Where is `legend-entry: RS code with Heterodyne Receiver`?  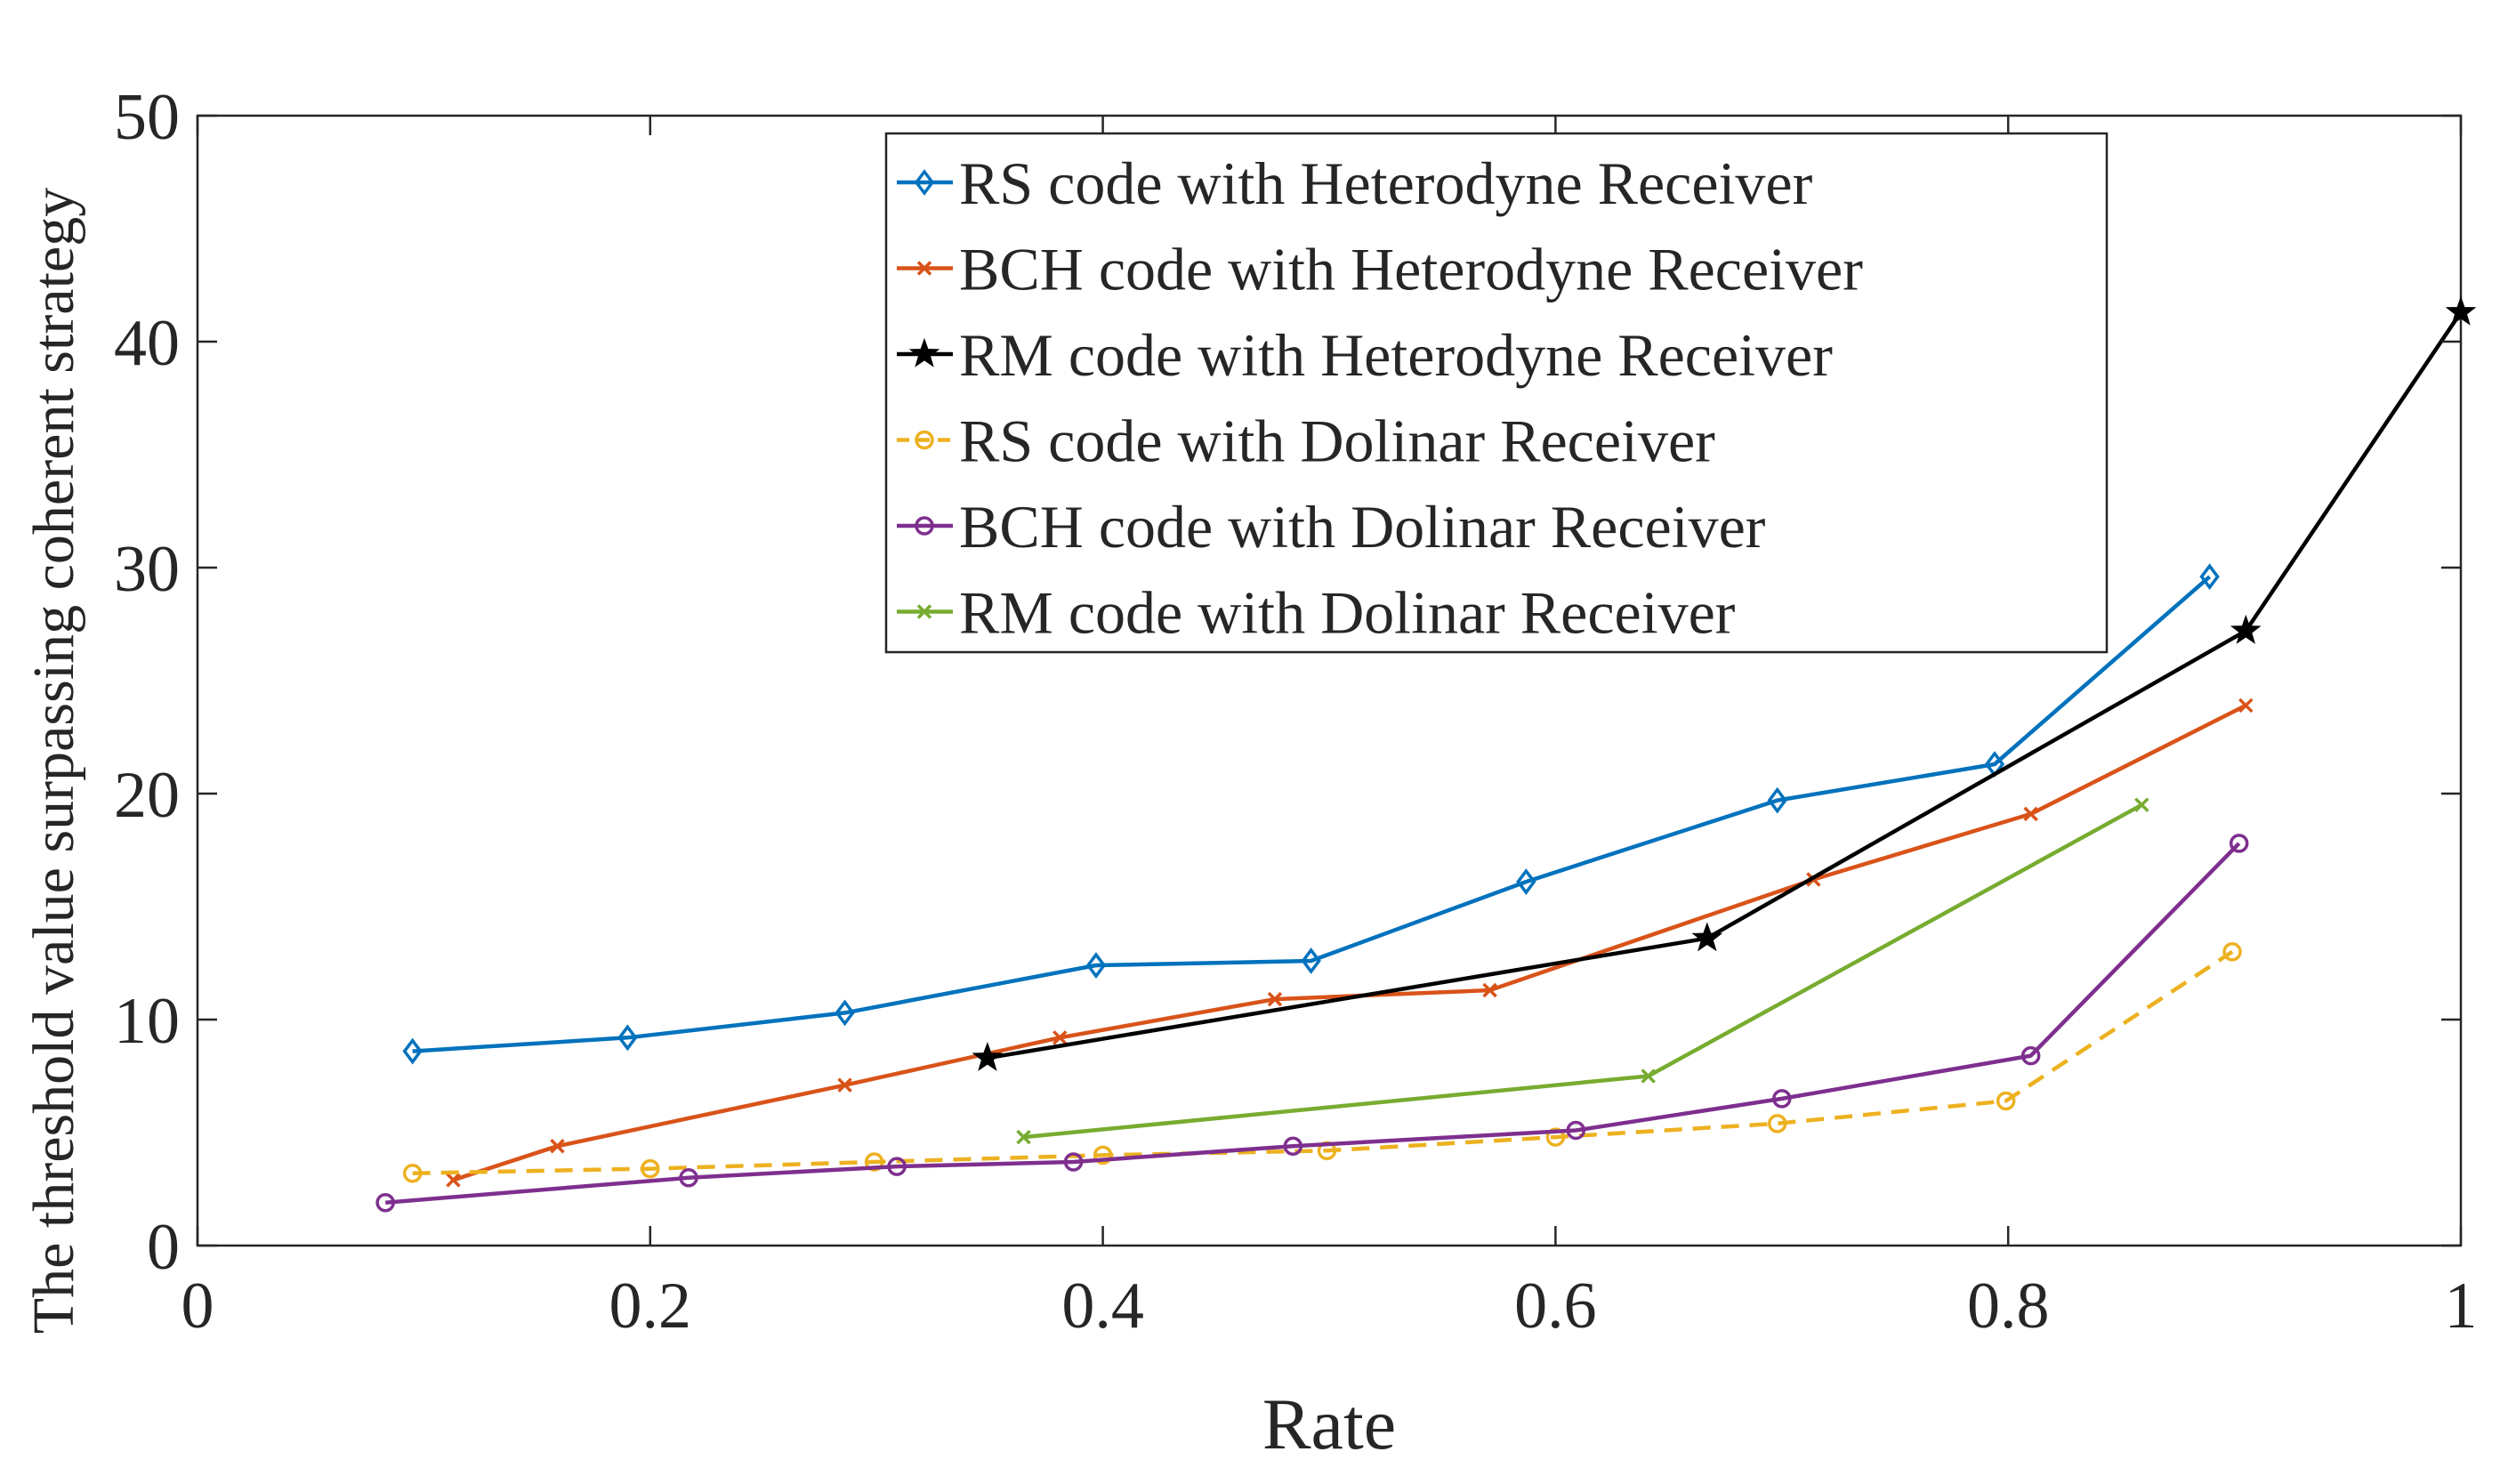 legend-entry: RS code with Heterodyne Receiver is located at coordinates (1355, 183).